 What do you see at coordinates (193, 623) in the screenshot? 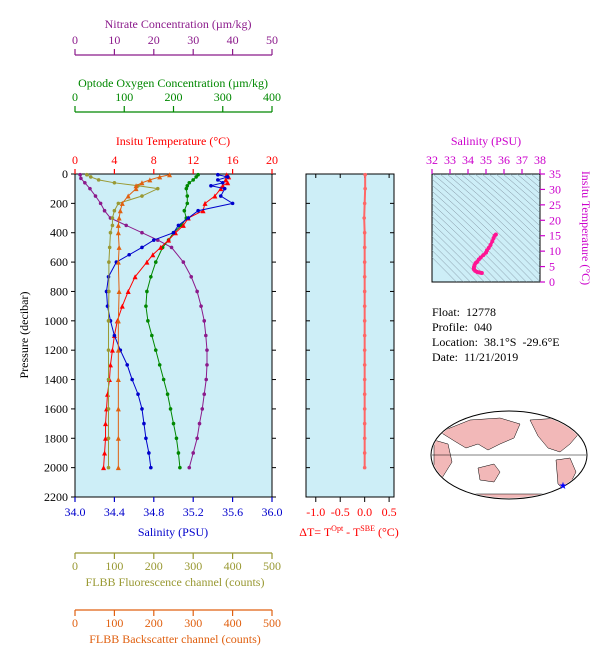
I see `backscatter-tick-label: 300` at bounding box center [193, 623].